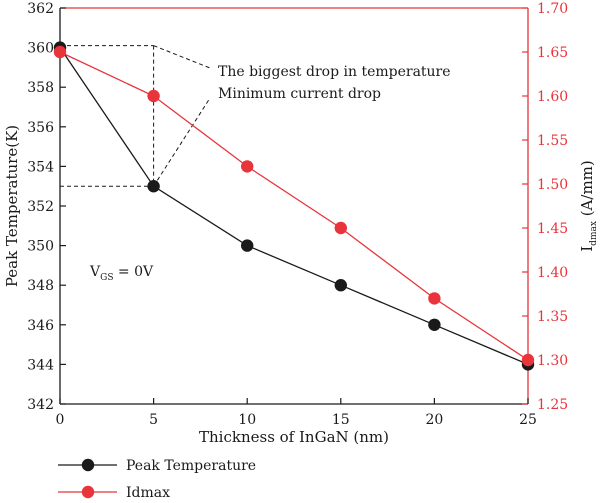 The height and width of the screenshot is (503, 600). What do you see at coordinates (552, 141) in the screenshot?
I see `right-tick-label: 1.55` at bounding box center [552, 141].